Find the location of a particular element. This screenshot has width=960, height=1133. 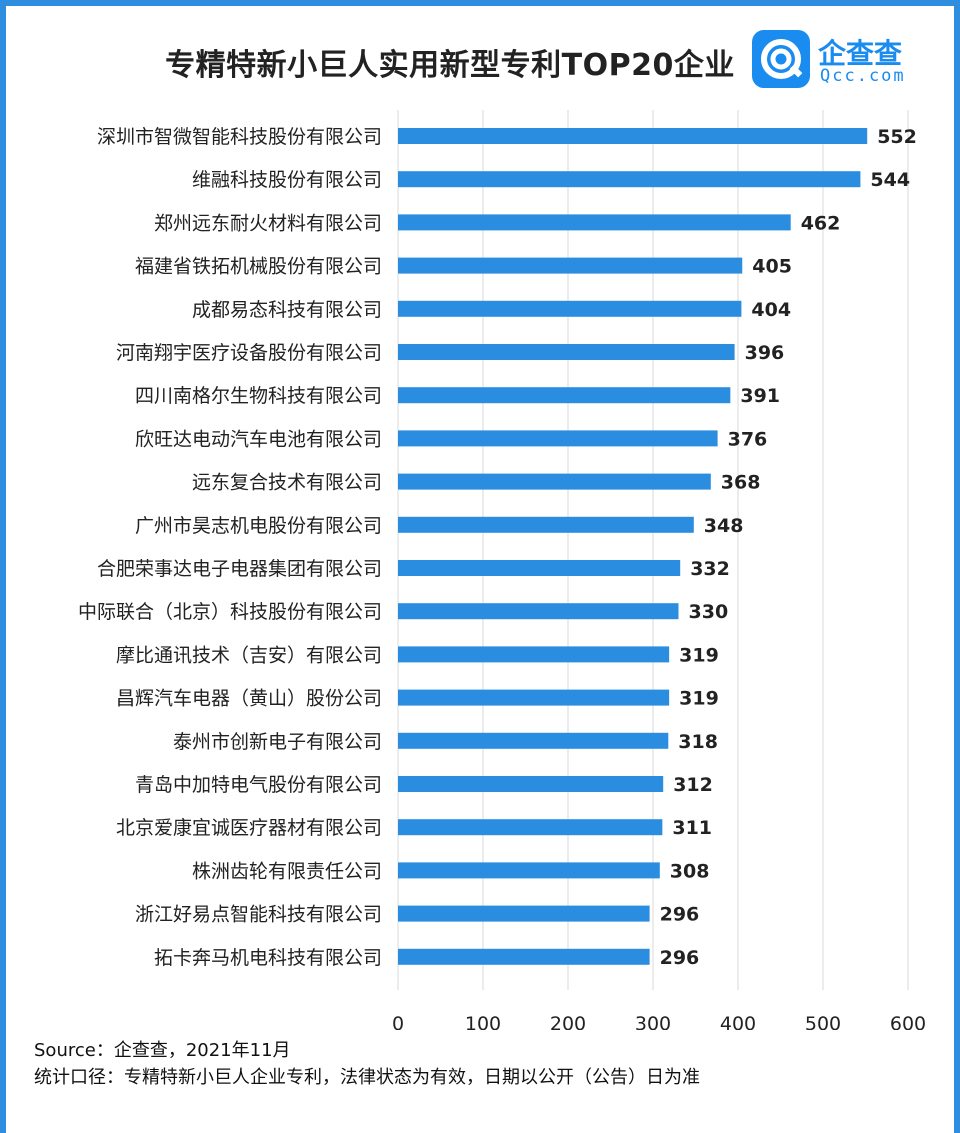

category-label: 福建省铁拓机械股份有限公司 is located at coordinates (258, 267).